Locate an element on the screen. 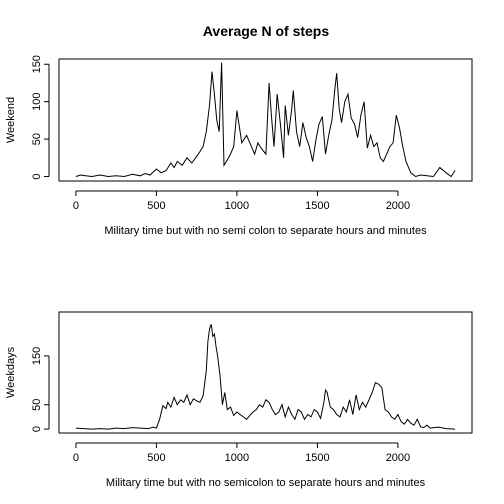 This screenshot has height=504, width=504. y-axis-label: Weekend is located at coordinates (11, 120).